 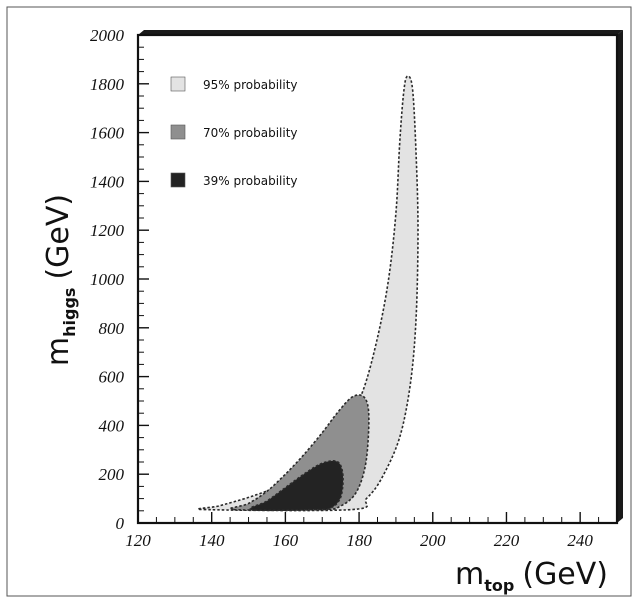 I want to click on y-axis-label: mhiggs(GeV), so click(x=60, y=280).